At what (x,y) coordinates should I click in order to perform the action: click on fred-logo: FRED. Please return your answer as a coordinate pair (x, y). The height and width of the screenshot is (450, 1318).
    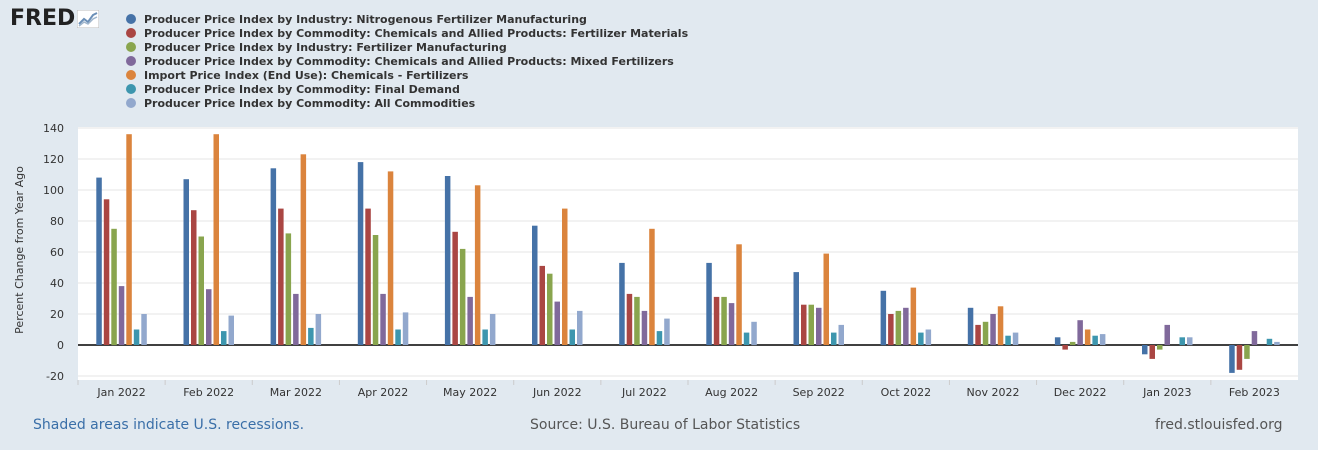
    Looking at the image, I should click on (55, 18).